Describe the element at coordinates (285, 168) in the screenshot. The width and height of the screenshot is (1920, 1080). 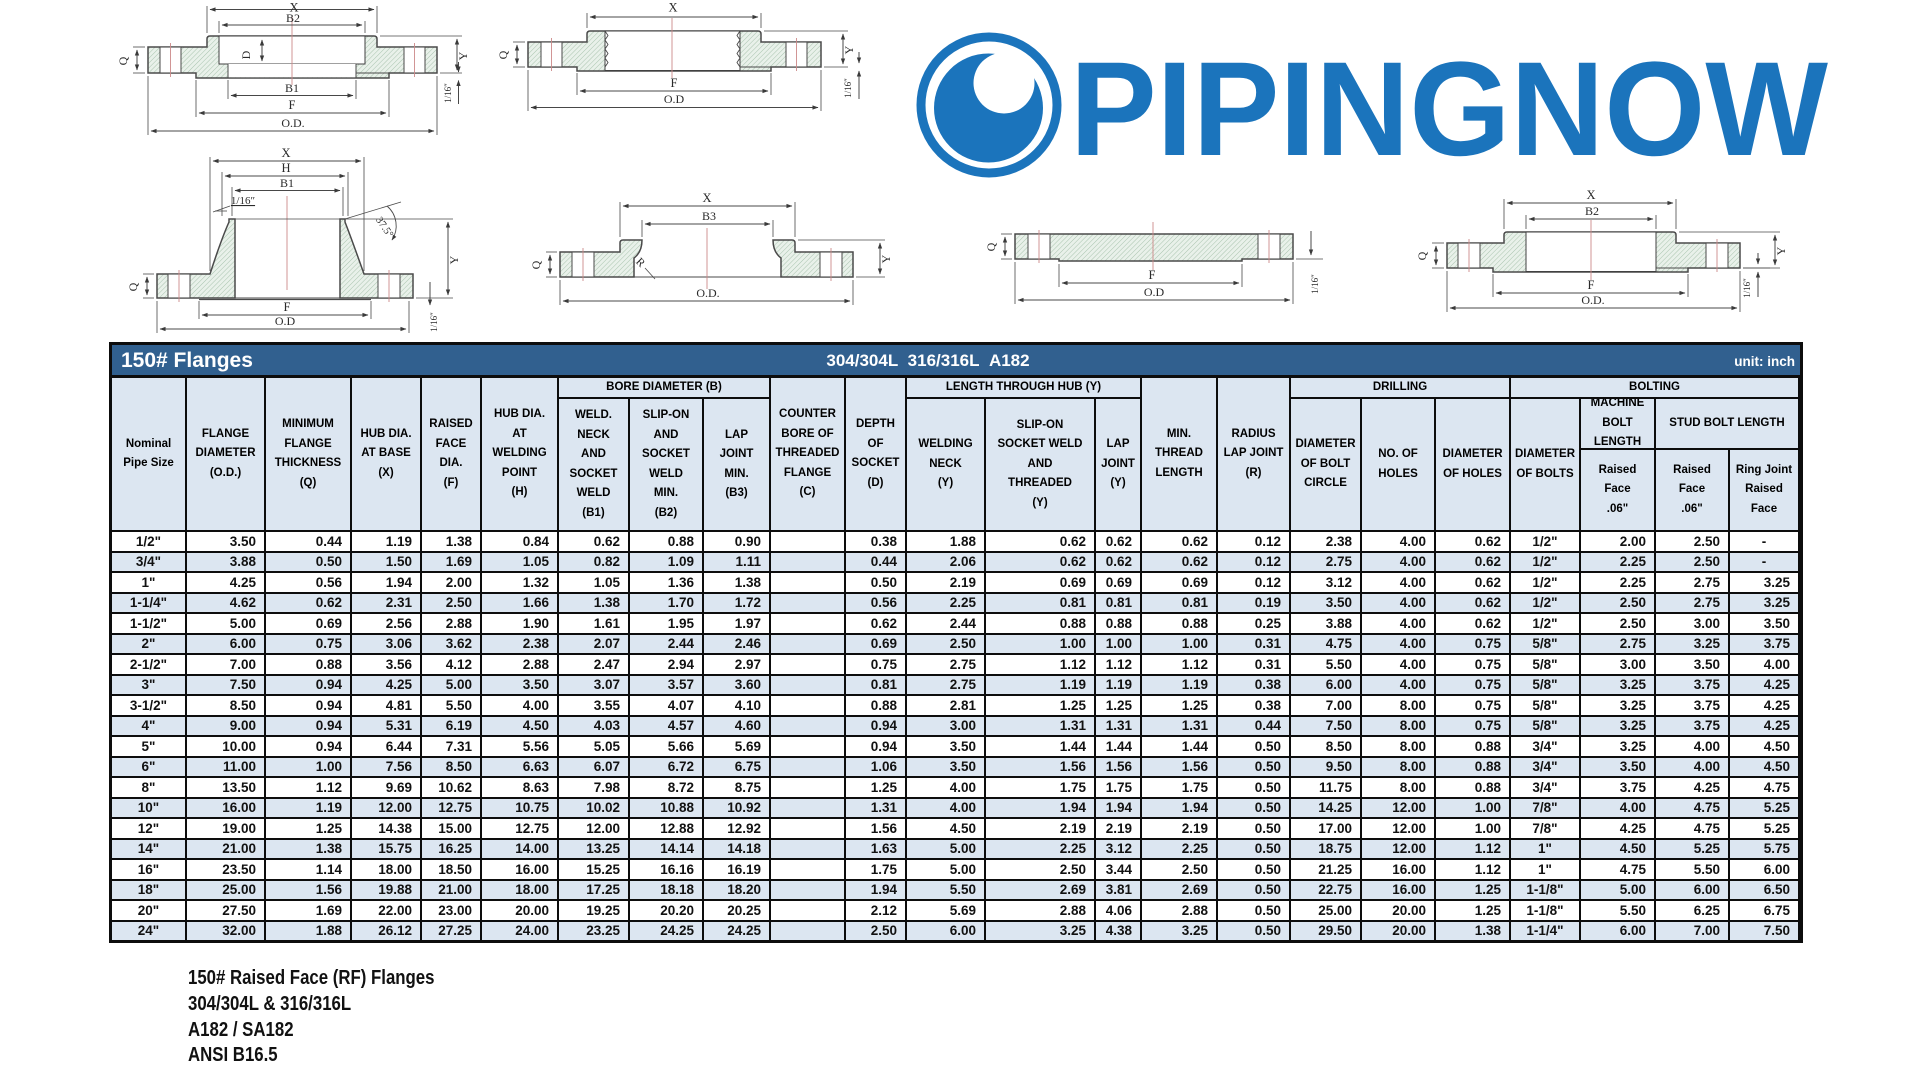
I see `svg-text: H` at that location.